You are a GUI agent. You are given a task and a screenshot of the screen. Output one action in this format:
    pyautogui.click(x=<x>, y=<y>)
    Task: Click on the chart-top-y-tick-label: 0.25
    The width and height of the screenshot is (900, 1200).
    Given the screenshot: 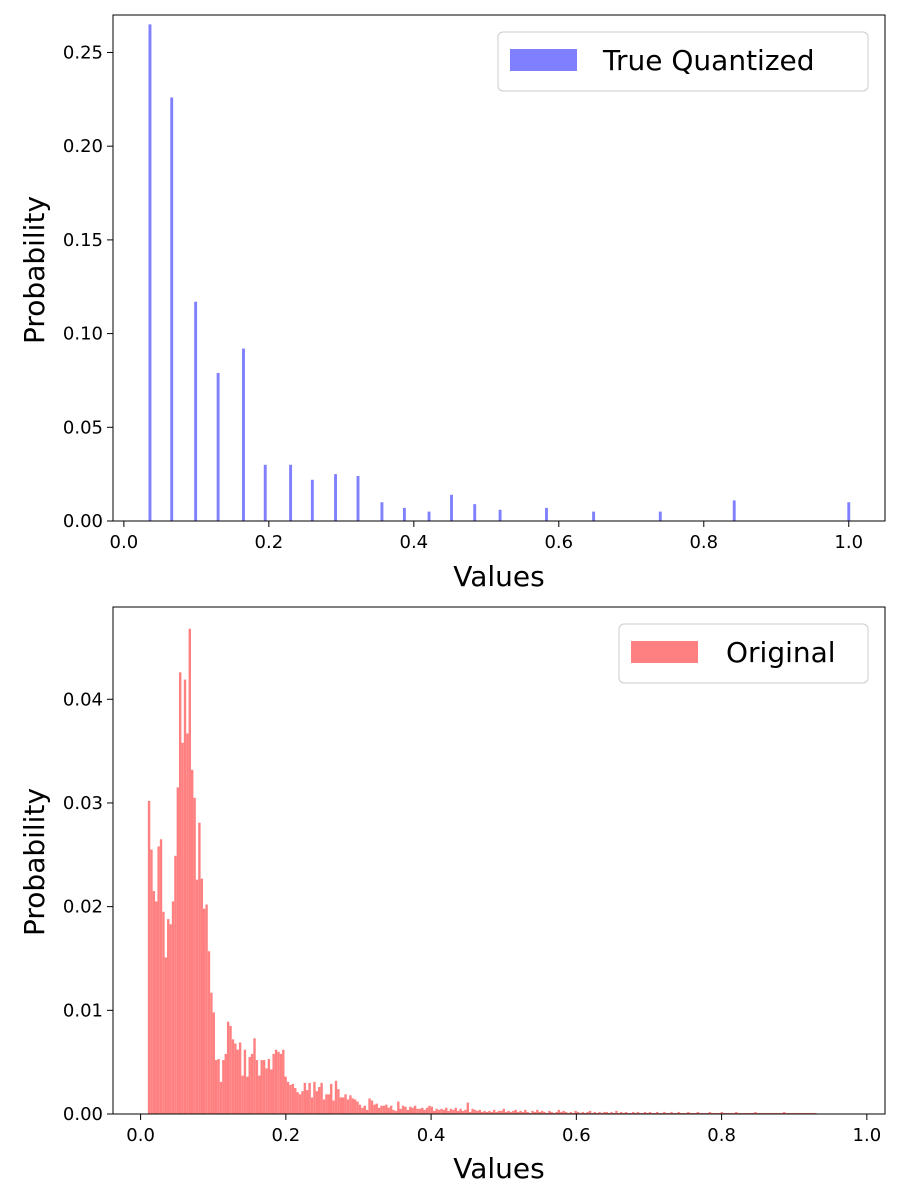 What is the action you would take?
    pyautogui.click(x=83, y=52)
    